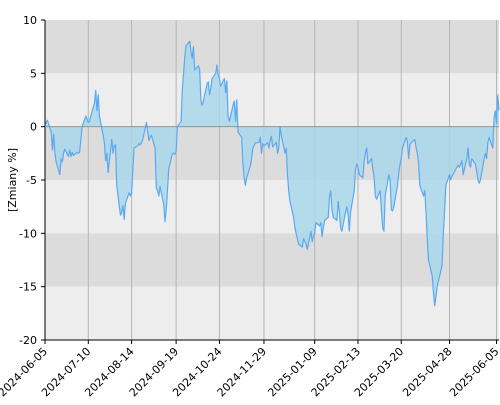 This screenshot has height=405, width=500. What do you see at coordinates (473, 372) in the screenshot?
I see `x-tick-label: 2025-06-05` at bounding box center [473, 372].